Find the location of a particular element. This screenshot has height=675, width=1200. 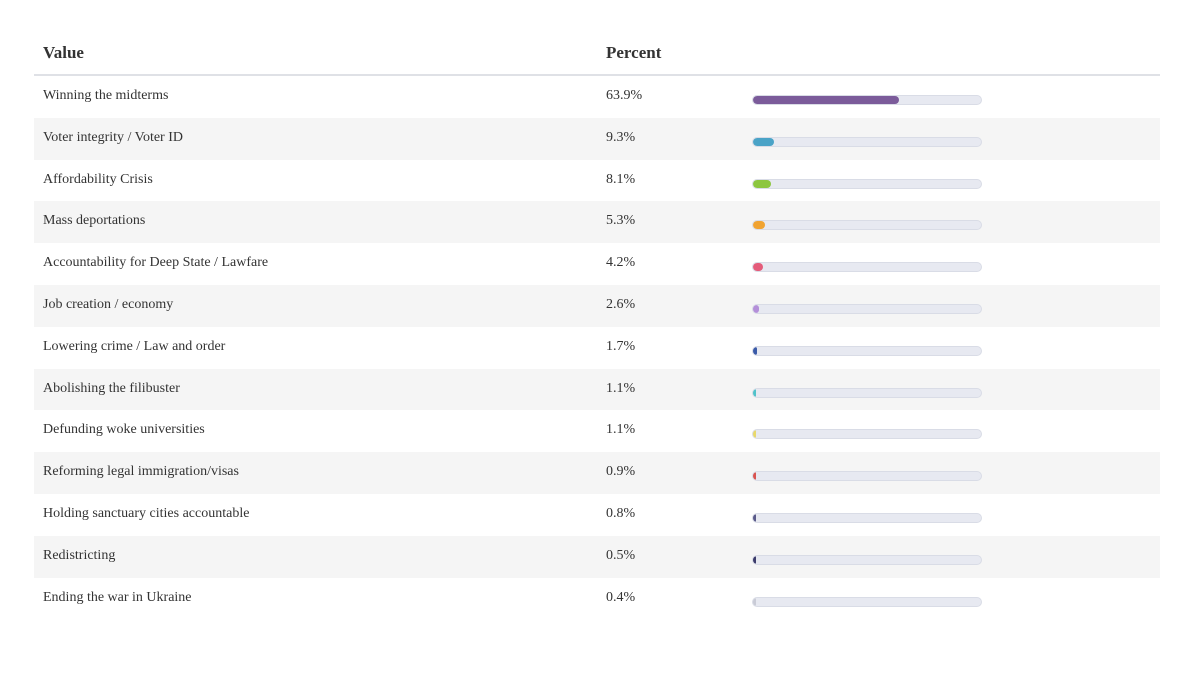

row-percent: 8.1% is located at coordinates (621, 179).